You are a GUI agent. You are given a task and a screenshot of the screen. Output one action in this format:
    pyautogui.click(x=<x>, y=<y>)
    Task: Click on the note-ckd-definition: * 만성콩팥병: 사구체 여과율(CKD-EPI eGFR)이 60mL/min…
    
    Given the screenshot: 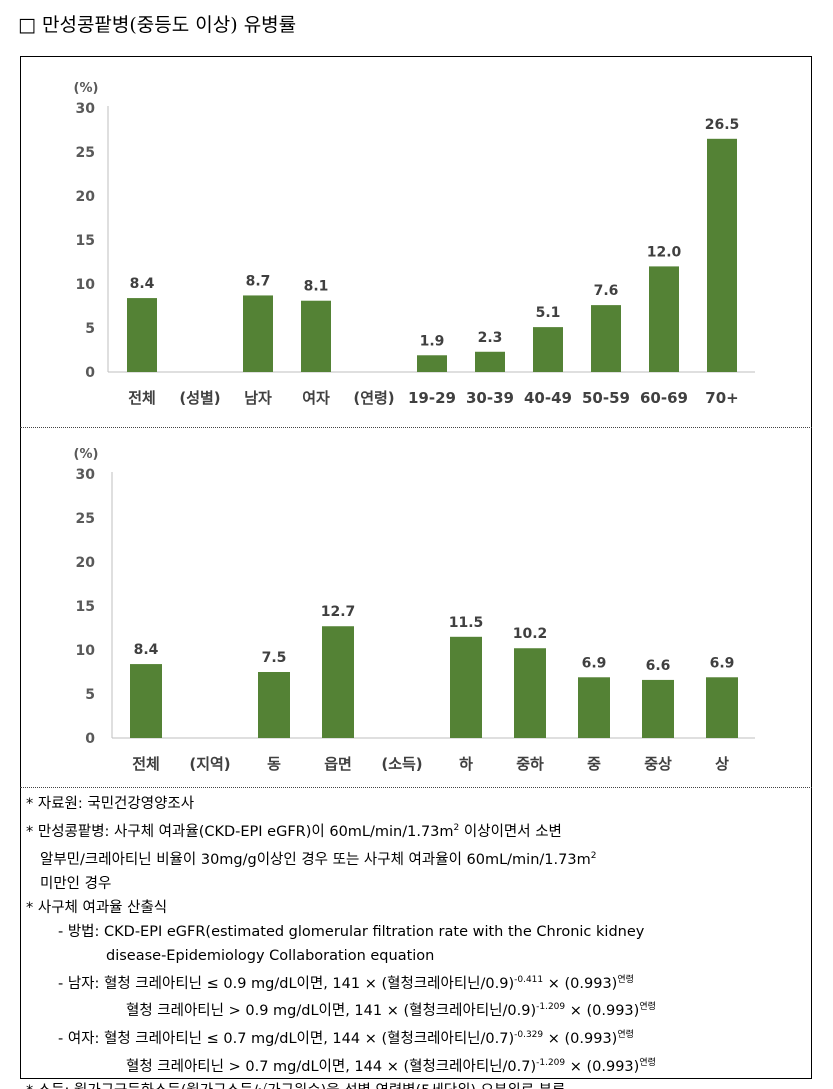 What is the action you would take?
    pyautogui.click(x=294, y=831)
    